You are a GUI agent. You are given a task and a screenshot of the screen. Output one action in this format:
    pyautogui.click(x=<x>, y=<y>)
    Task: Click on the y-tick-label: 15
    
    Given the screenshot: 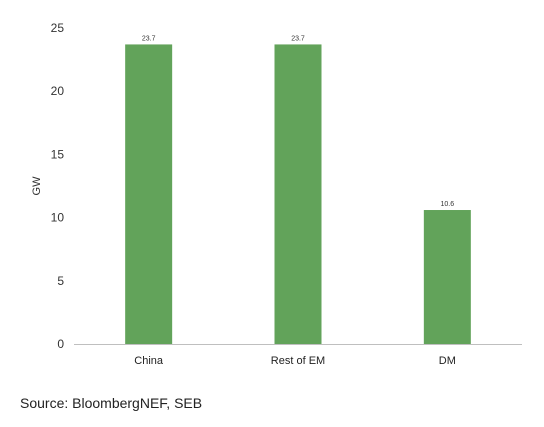 What is the action you would take?
    pyautogui.click(x=58, y=154)
    